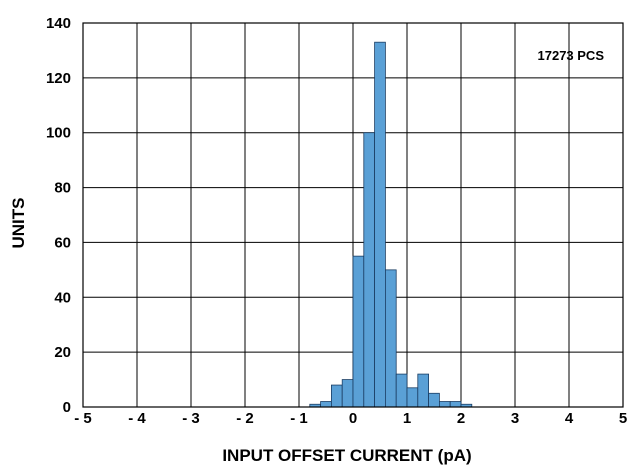 The width and height of the screenshot is (629, 472). What do you see at coordinates (353, 418) in the screenshot?
I see `x-tick-label: 0` at bounding box center [353, 418].